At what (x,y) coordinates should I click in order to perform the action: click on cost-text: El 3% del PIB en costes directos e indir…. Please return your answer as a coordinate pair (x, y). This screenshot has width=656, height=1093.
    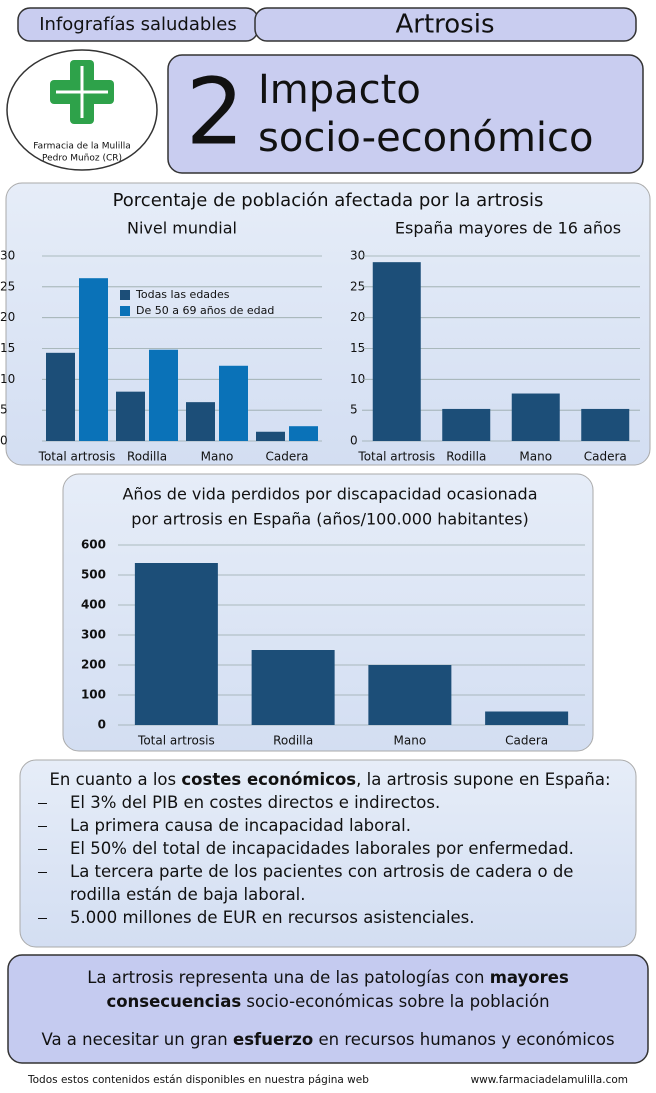
    Looking at the image, I should click on (255, 802).